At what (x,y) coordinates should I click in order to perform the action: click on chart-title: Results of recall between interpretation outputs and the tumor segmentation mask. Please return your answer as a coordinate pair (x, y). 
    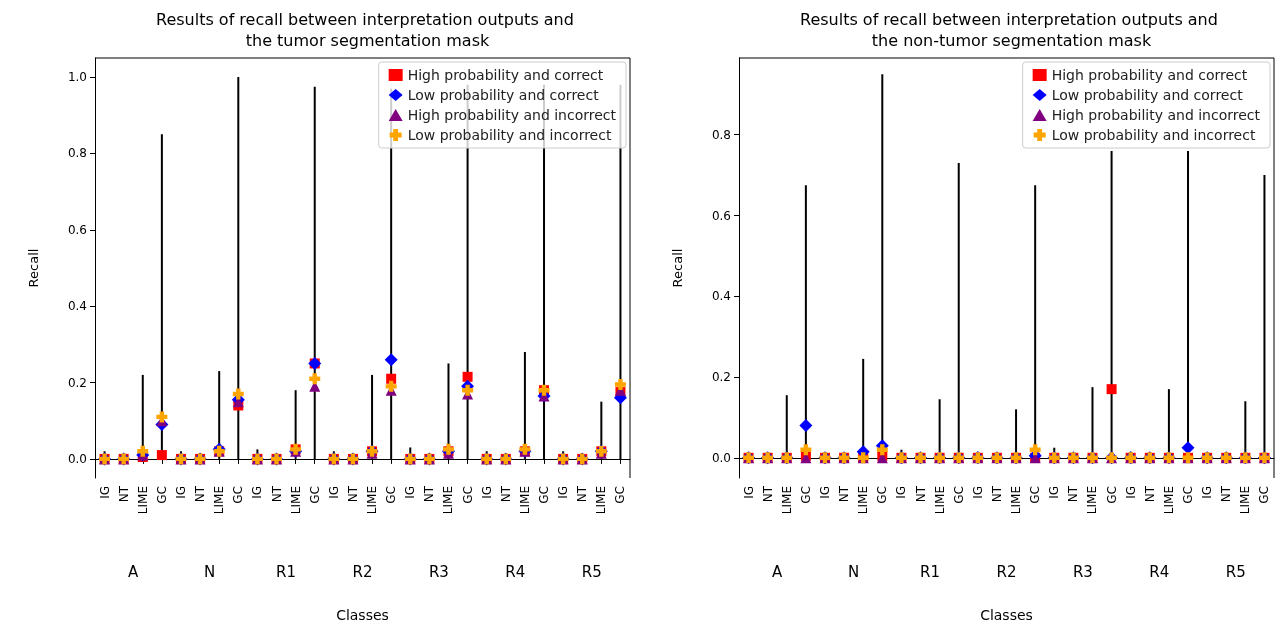
    Looking at the image, I should click on (367, 30).